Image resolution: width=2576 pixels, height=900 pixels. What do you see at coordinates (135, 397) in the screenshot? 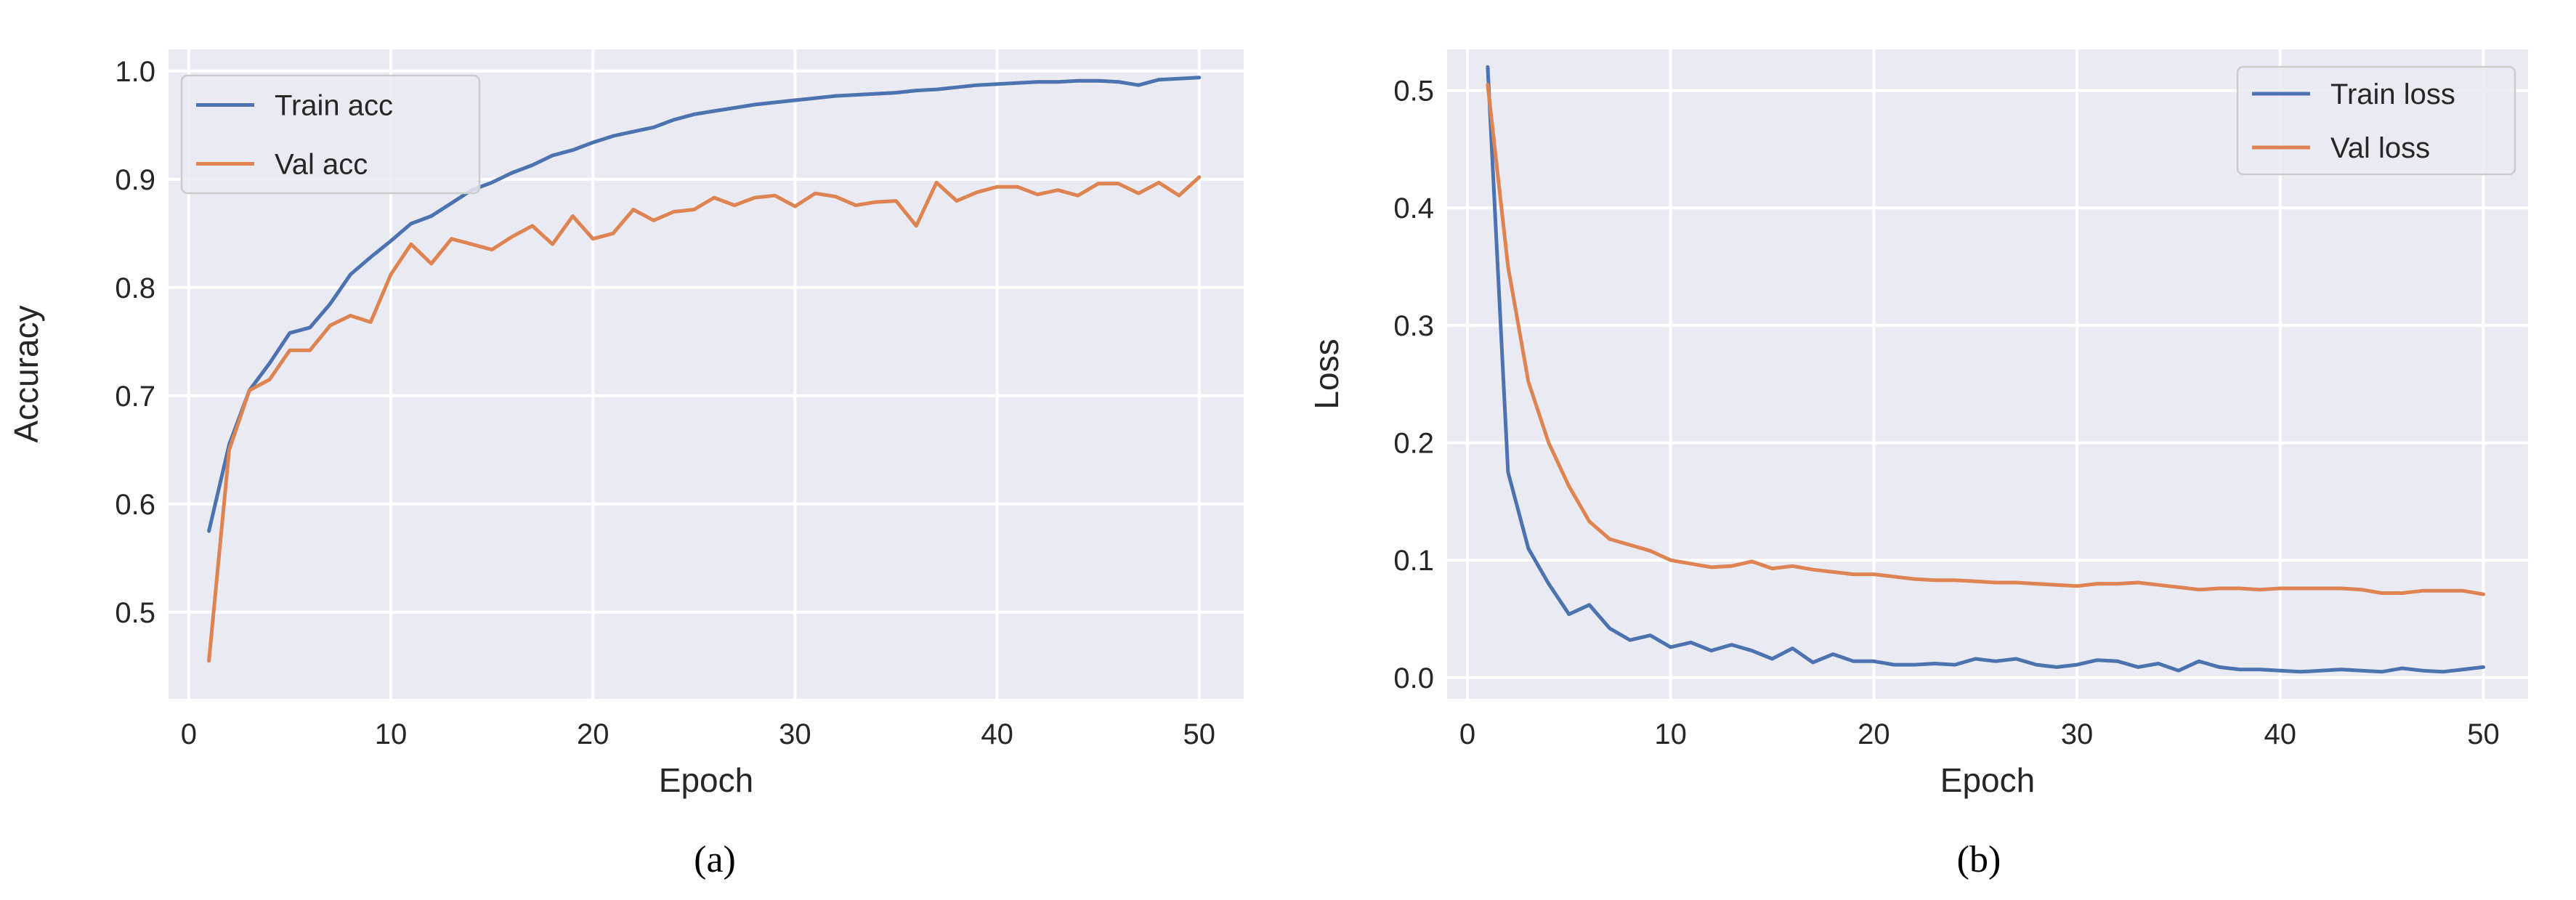
I see `y-tick-label: 0.7` at bounding box center [135, 397].